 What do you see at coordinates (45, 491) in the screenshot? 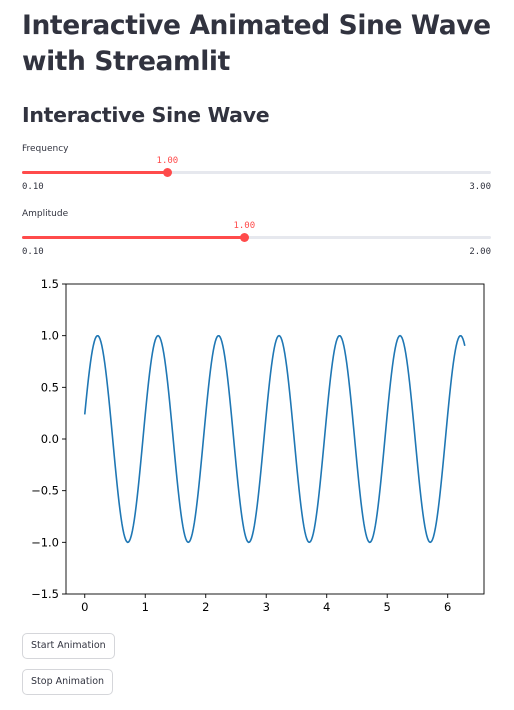
I see `y-tick-label: −0.5` at bounding box center [45, 491].